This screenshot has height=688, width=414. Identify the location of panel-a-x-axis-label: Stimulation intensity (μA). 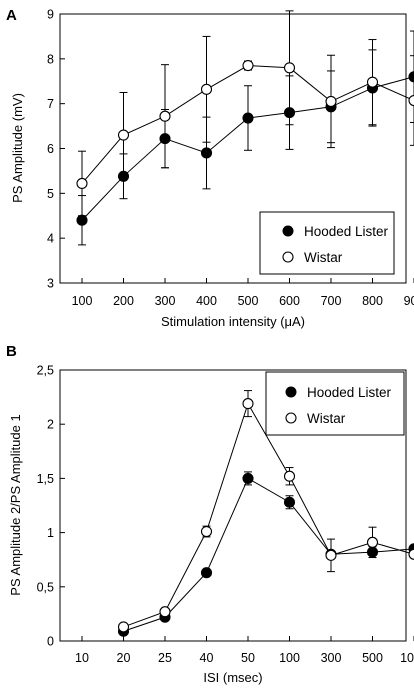
(233, 321).